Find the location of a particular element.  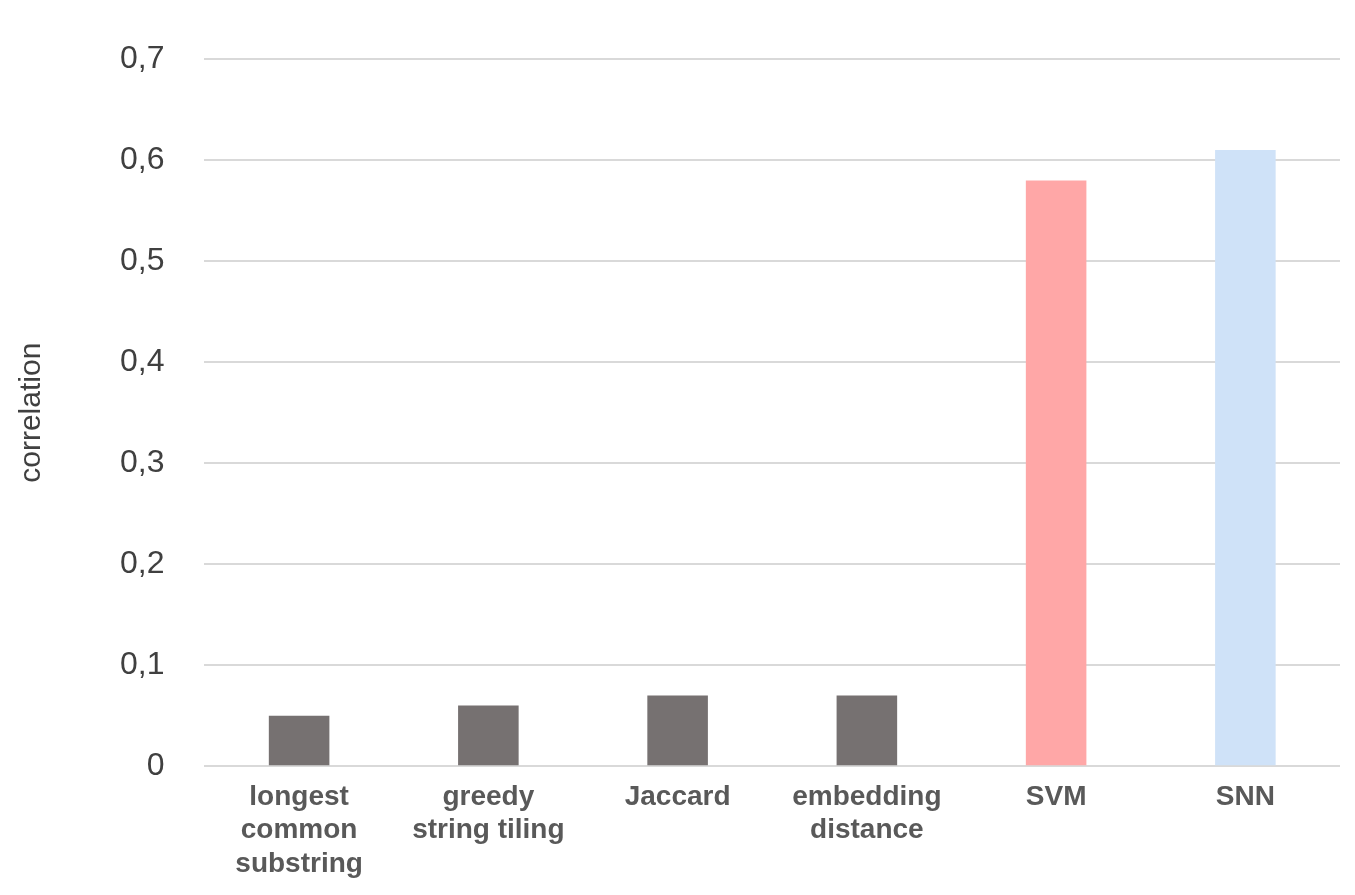

x-tick-label: longest common substring is located at coordinates (299, 828).